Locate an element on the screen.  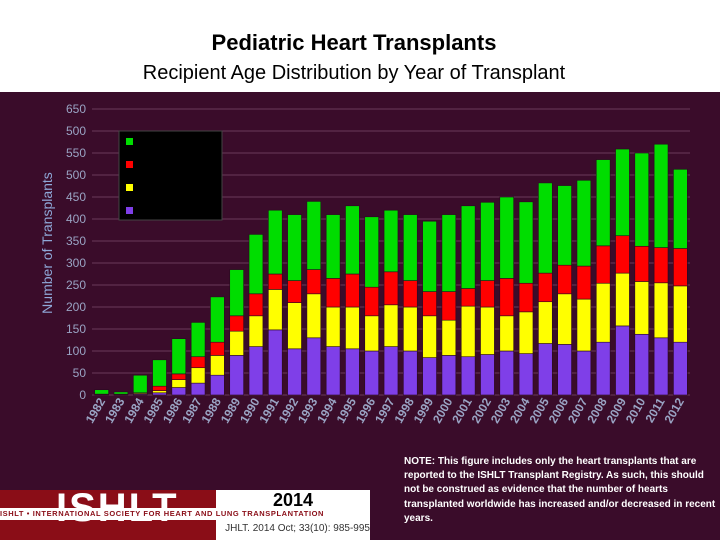
y-tick-label: 100 is located at coordinates (76, 351).